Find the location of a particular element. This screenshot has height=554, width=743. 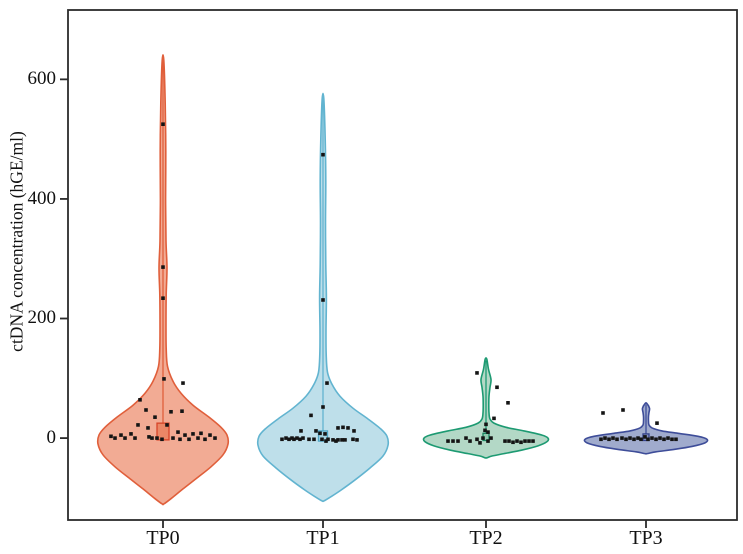

y-tick-label-200: 200 is located at coordinates (42, 317).